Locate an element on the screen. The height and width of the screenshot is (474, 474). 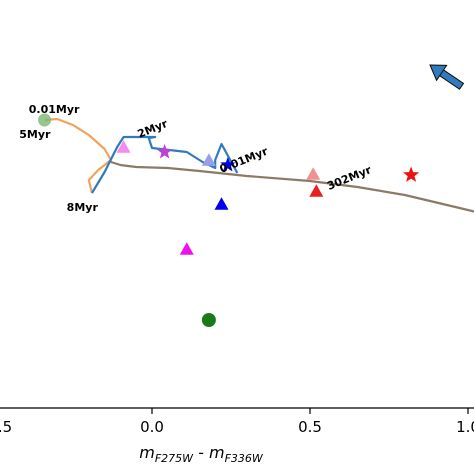
reddening-vector-arrow-icon is located at coordinates (447, 77).